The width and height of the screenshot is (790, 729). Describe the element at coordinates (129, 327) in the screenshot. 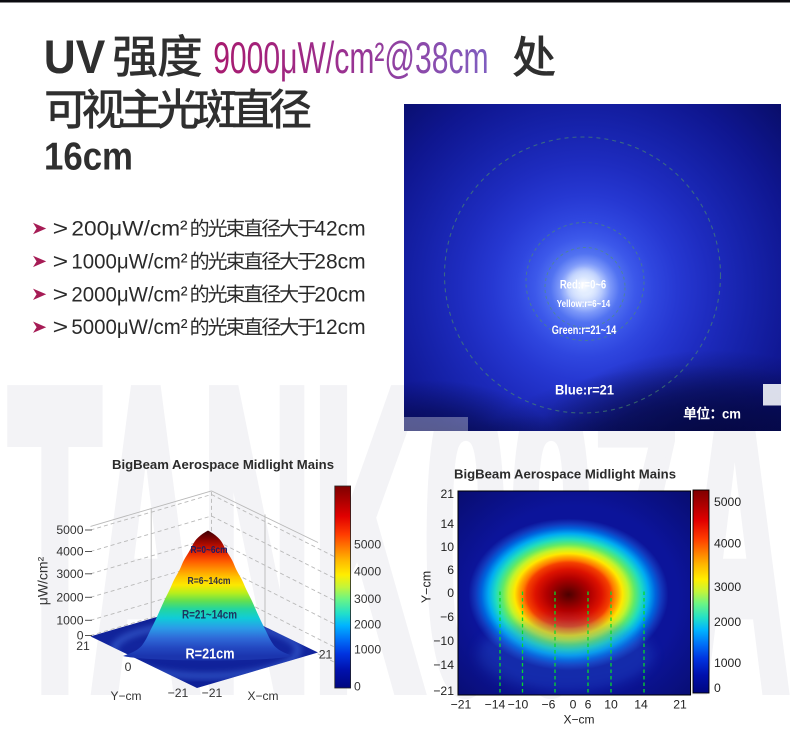

I see `svg-text: 5000μW/cm²` at that location.